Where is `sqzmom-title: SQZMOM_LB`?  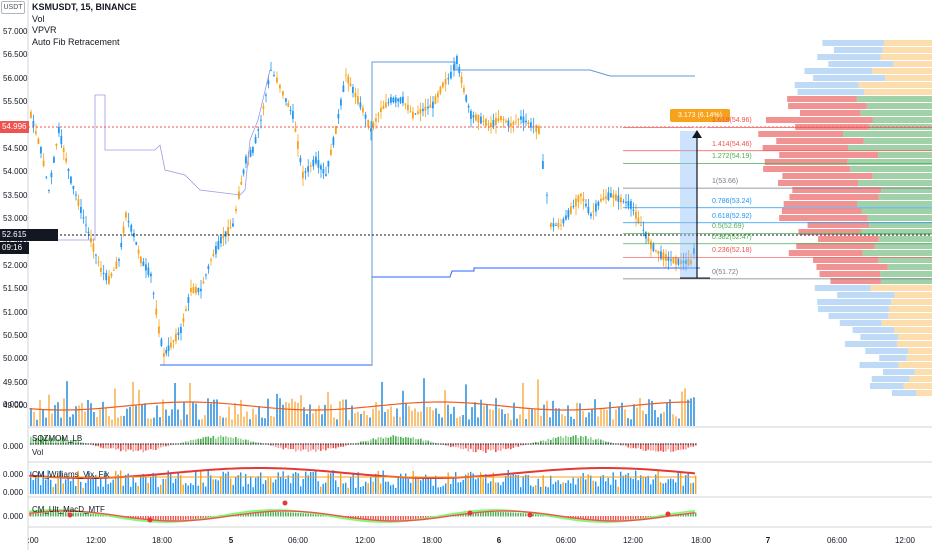
sqzmom-title: SQZMOM_LB is located at coordinates (57, 438).